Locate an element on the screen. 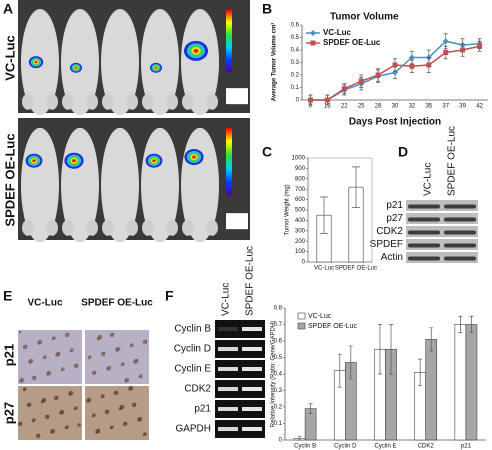  y-tick-label: 300 is located at coordinates (300, 231).